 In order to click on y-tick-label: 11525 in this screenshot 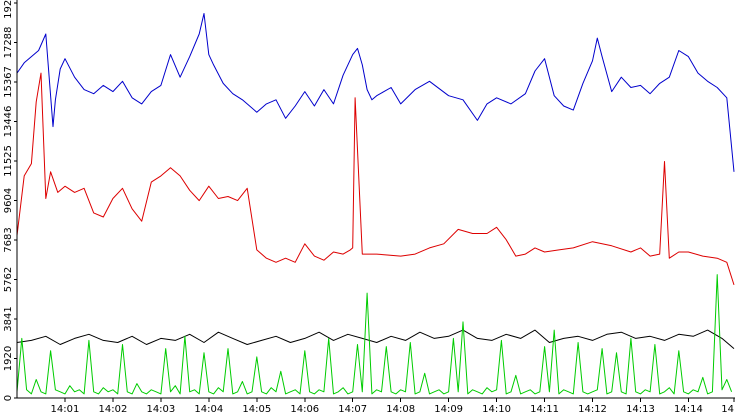, I will do `click(8, 161)`.